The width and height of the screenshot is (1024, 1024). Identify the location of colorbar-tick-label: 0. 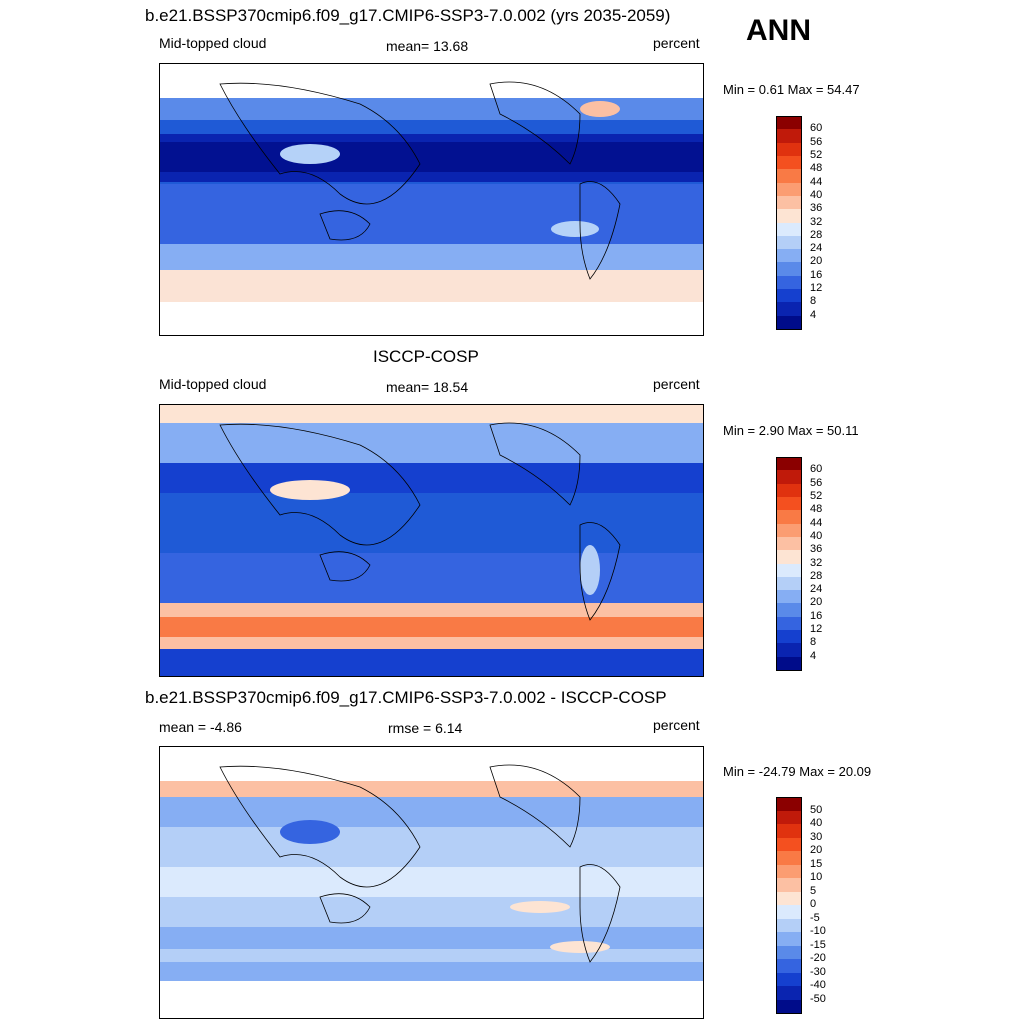
(813, 904).